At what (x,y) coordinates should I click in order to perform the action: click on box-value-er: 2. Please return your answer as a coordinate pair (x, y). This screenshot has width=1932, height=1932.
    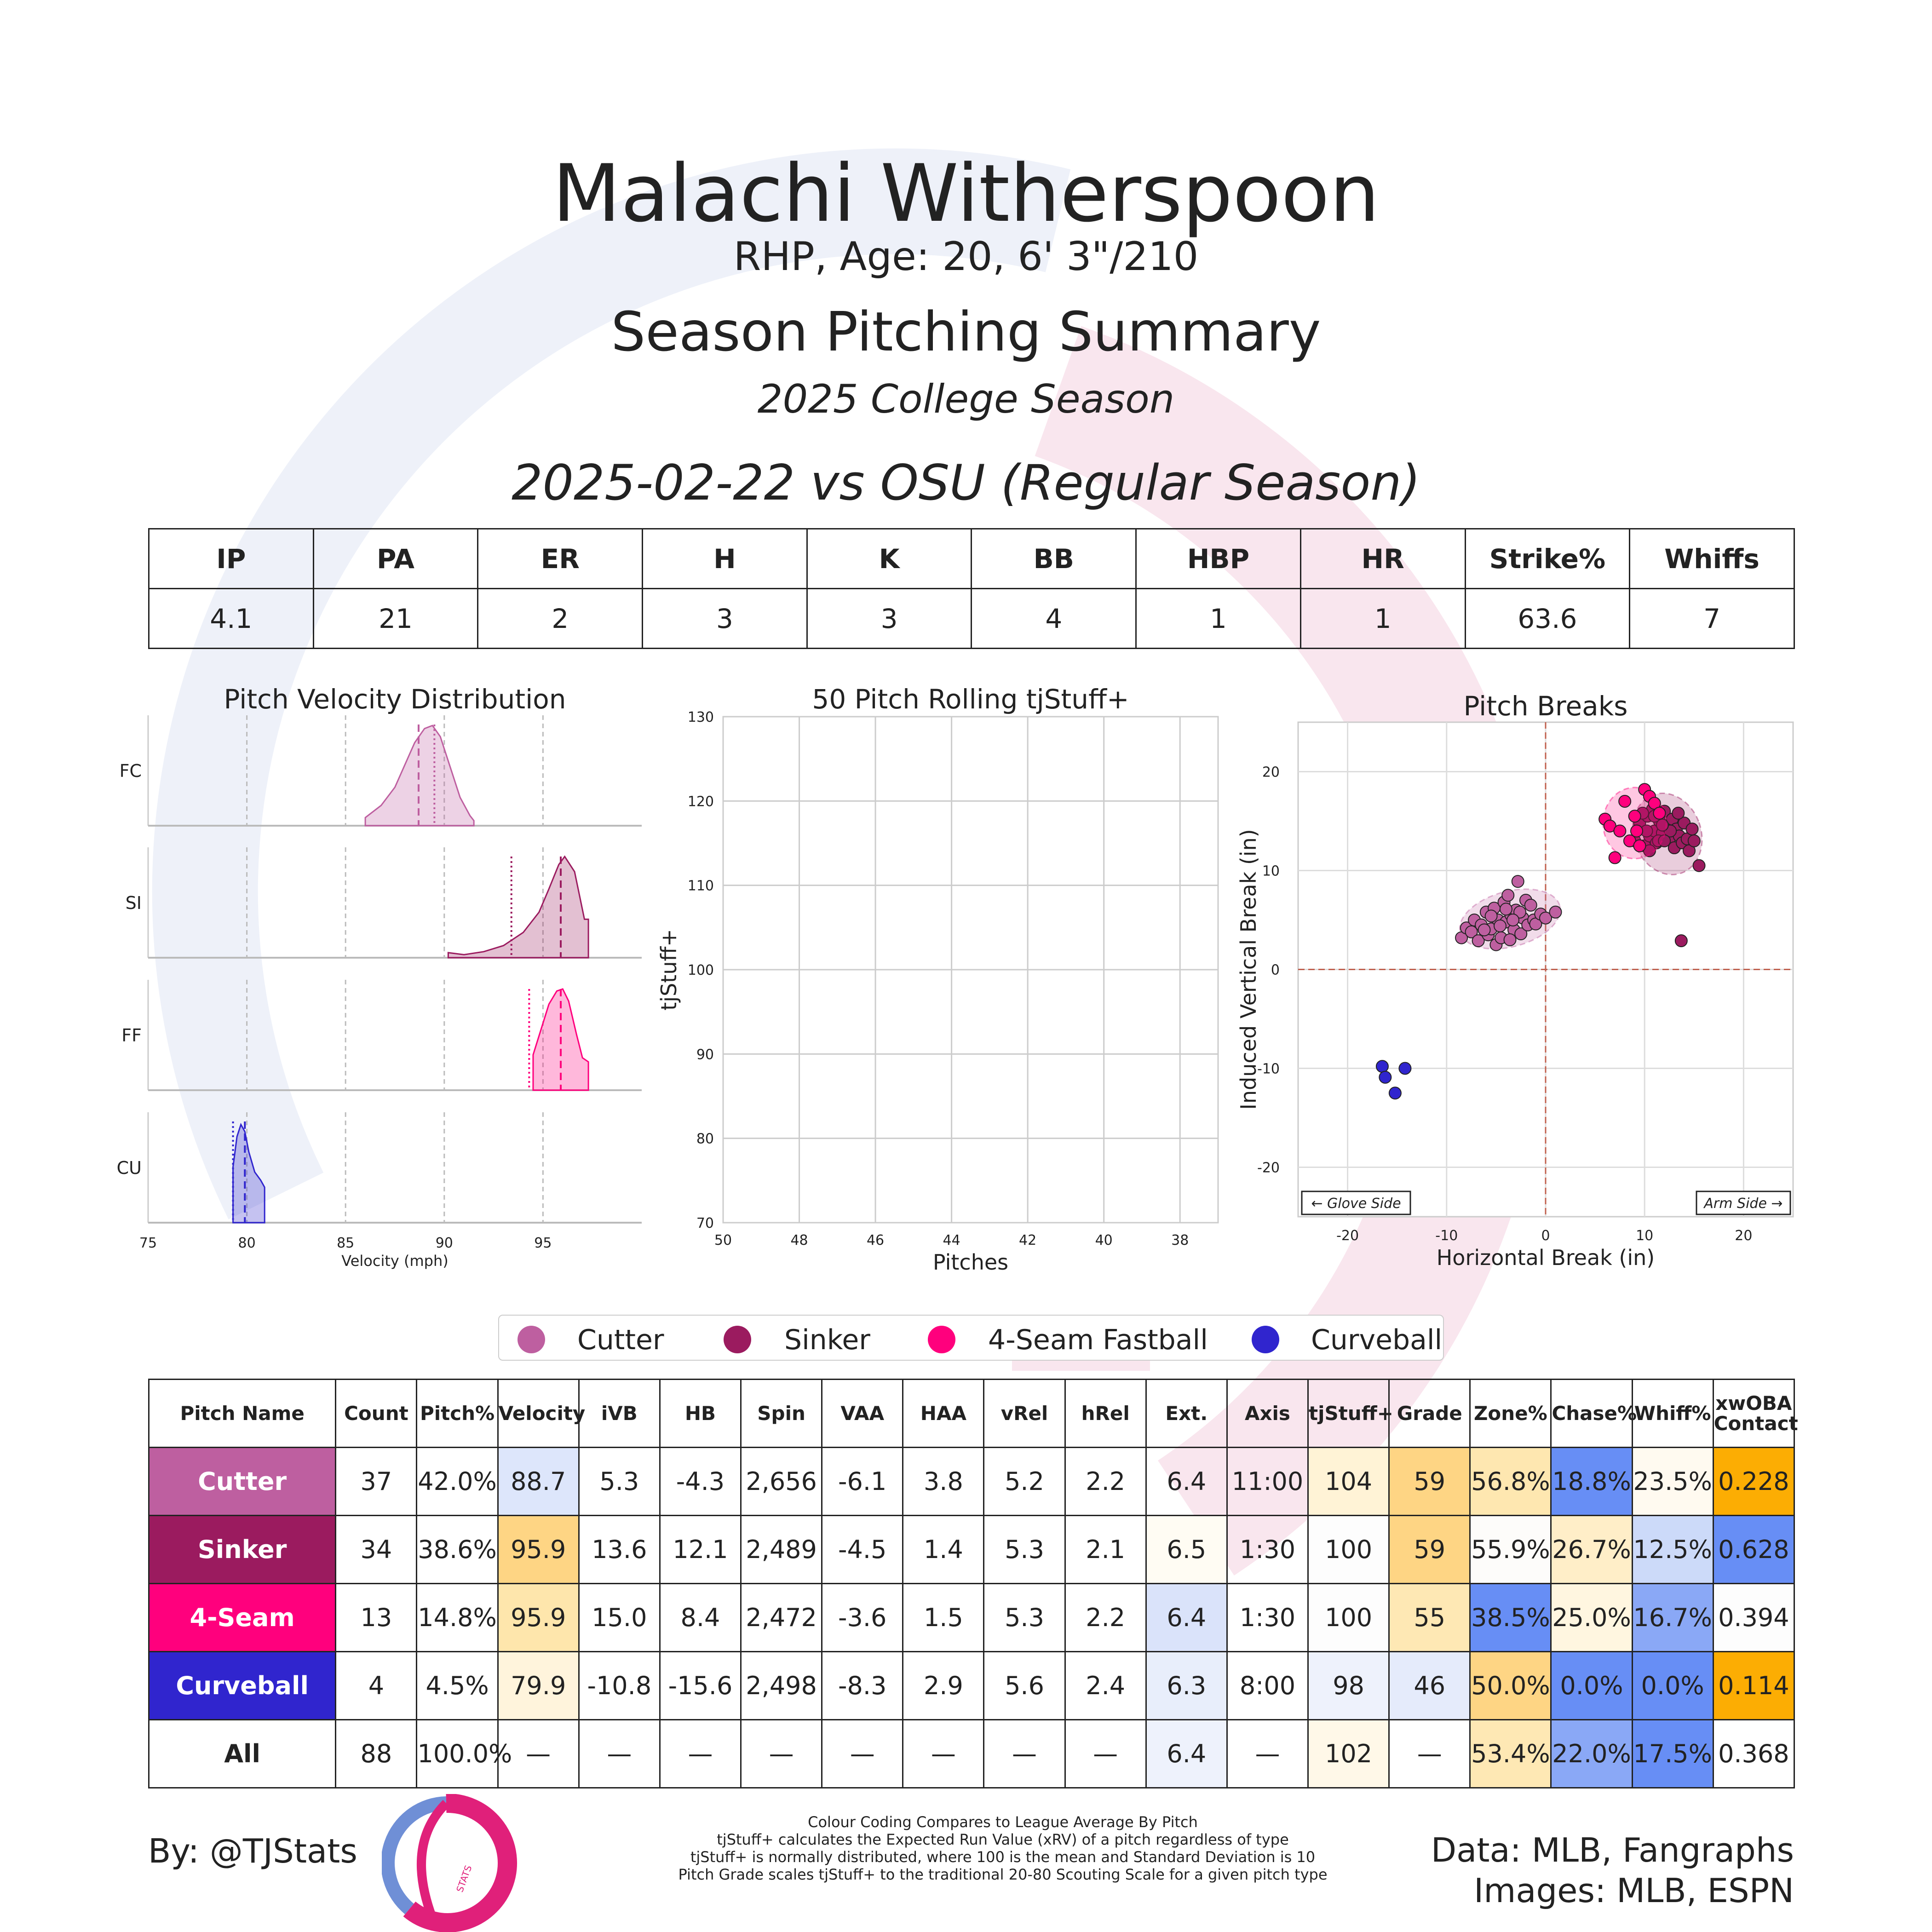
    Looking at the image, I should click on (560, 618).